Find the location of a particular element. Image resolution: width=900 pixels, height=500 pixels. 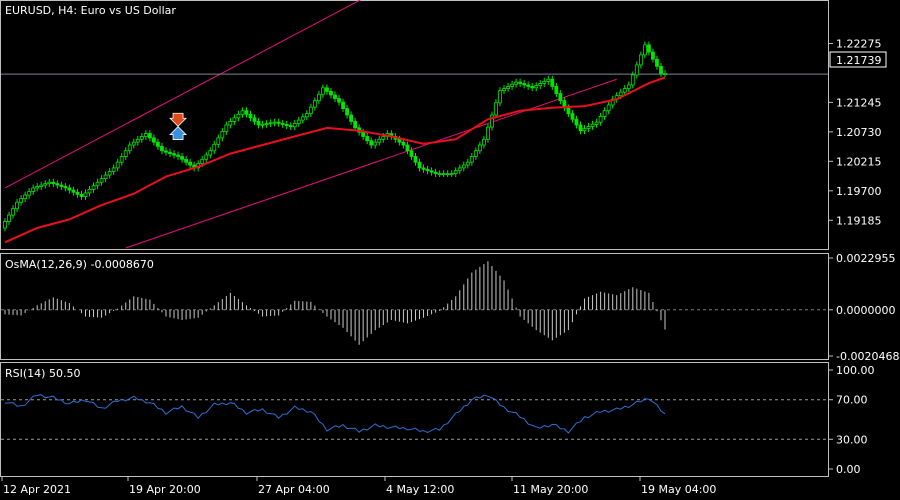

price-tick-label: 1.20730 is located at coordinates (859, 132).